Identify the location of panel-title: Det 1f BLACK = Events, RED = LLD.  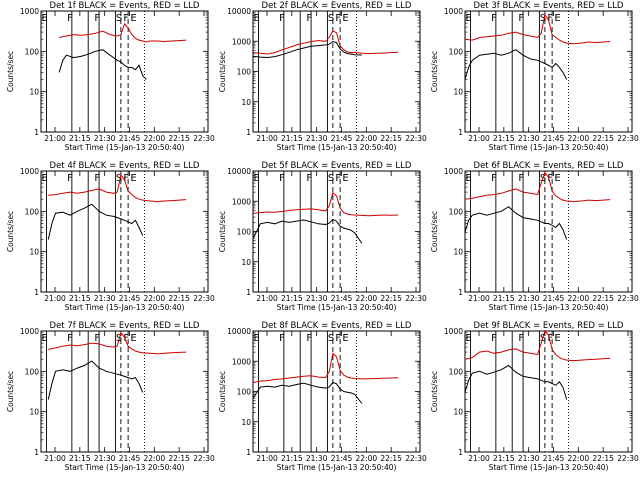
(125, 6).